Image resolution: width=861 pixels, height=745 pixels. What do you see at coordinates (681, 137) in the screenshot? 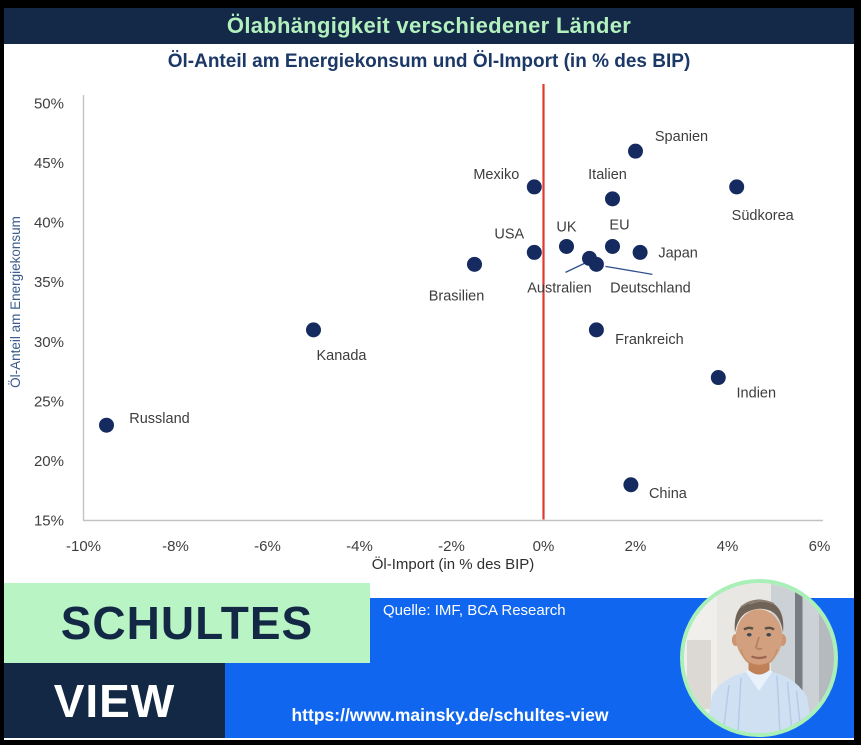
I see `point-label-spanien: Spanien` at bounding box center [681, 137].